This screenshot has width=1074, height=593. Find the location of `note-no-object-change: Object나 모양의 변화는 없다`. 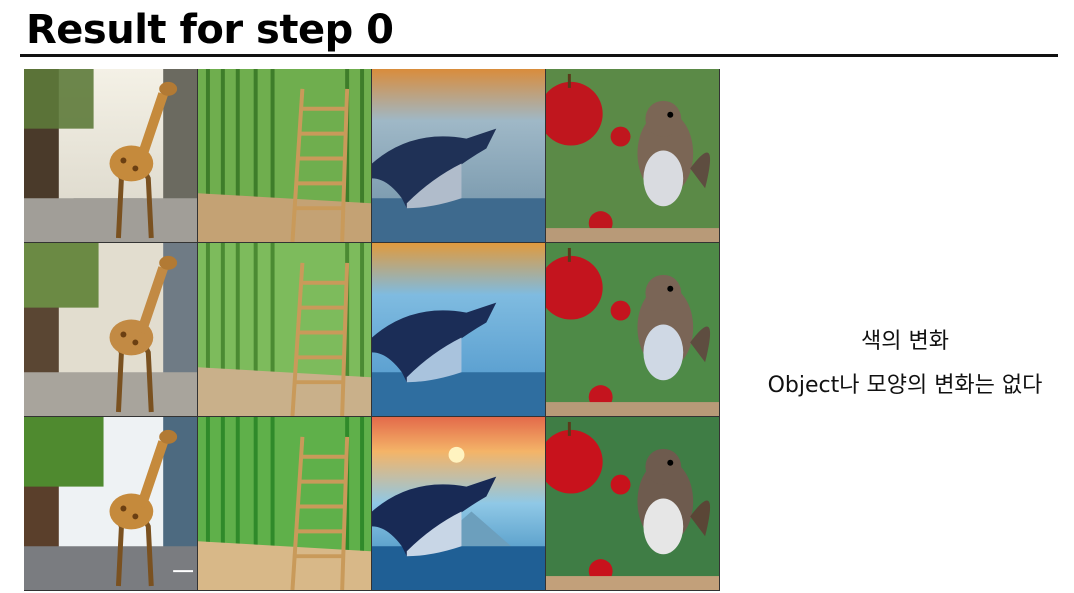

note-no-object-change: Object나 모양의 변화는 없다 is located at coordinates (905, 385).